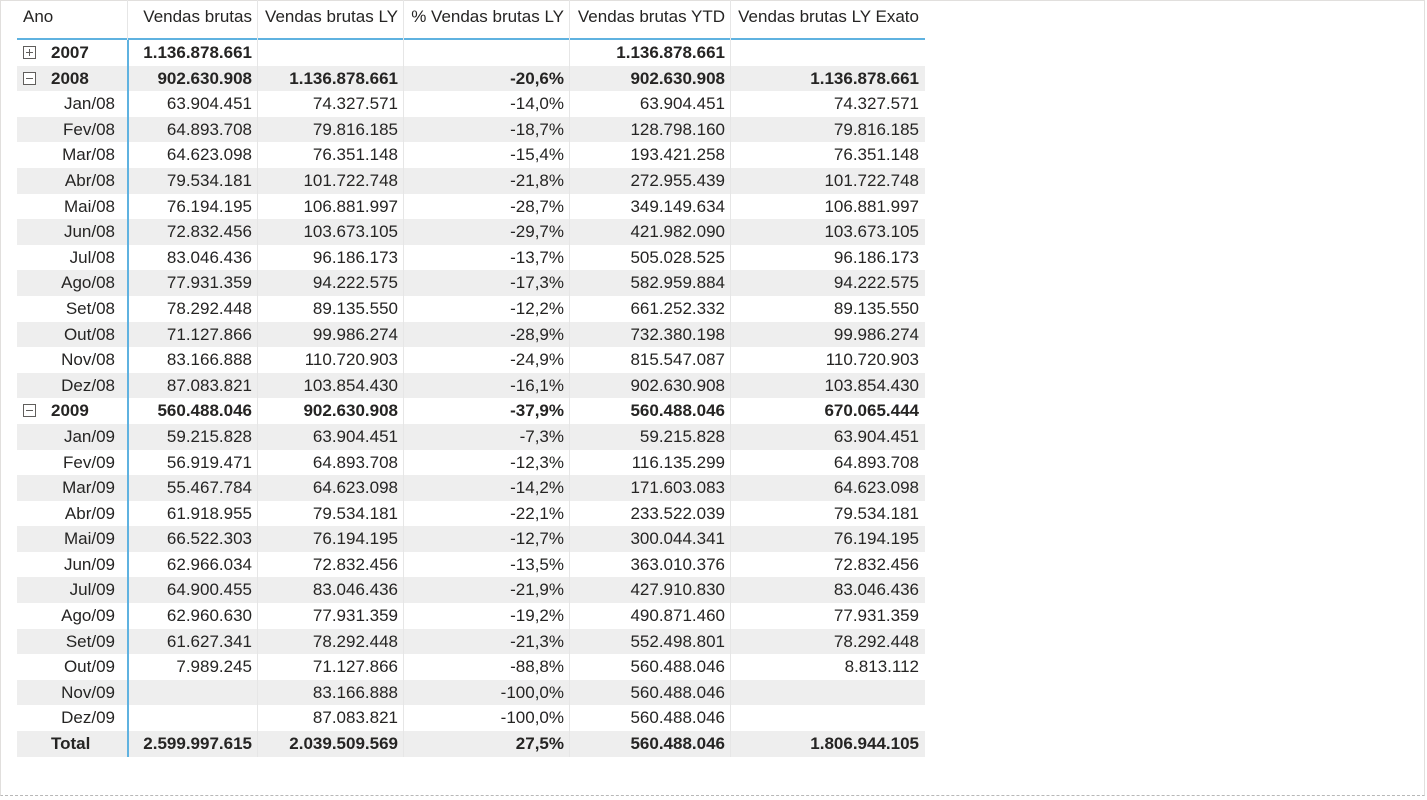  Describe the element at coordinates (89, 104) in the screenshot. I see `row-label: Jan/08` at that location.